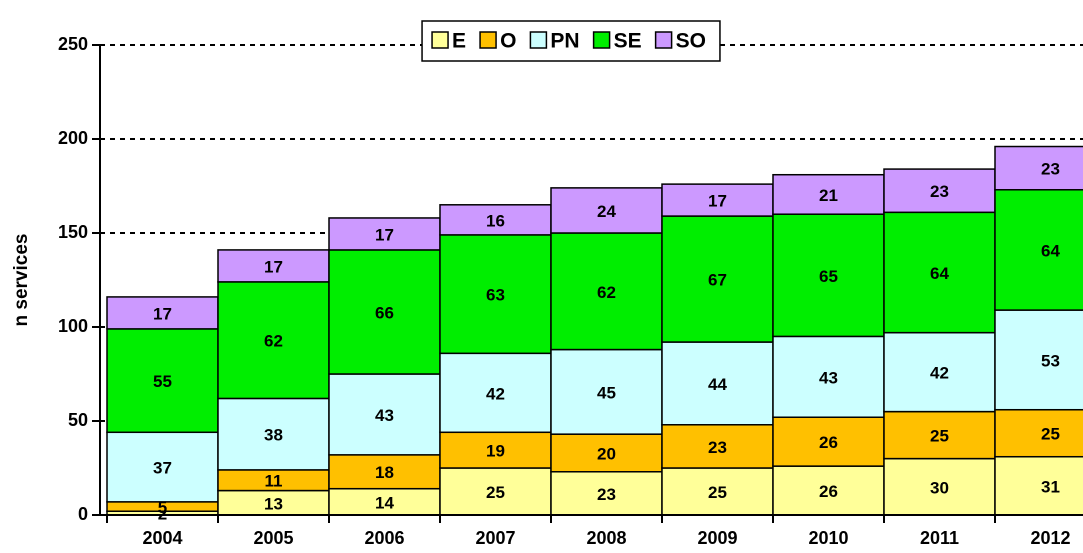 Image resolution: width=1083 pixels, height=553 pixels. What do you see at coordinates (1050, 538) in the screenshot?
I see `x-tick-label: 2012` at bounding box center [1050, 538].